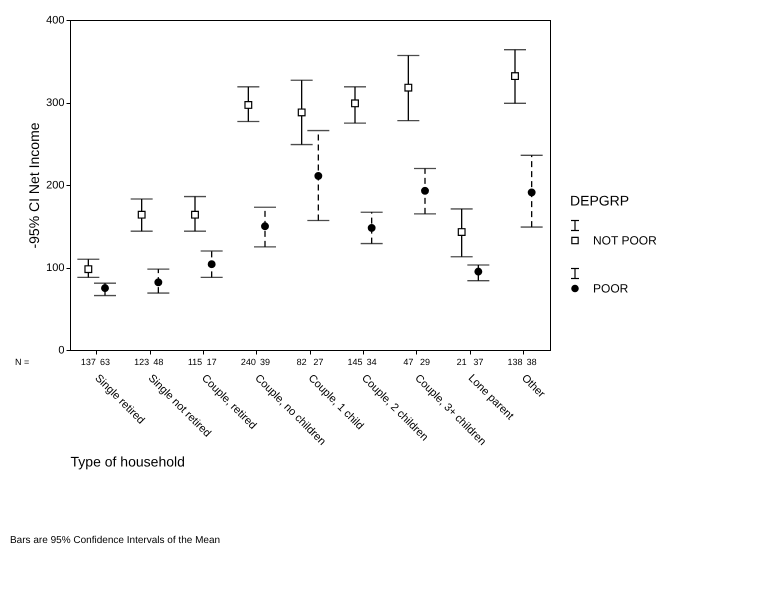 This screenshot has width=762, height=603. I want to click on text: 34, so click(371, 362).